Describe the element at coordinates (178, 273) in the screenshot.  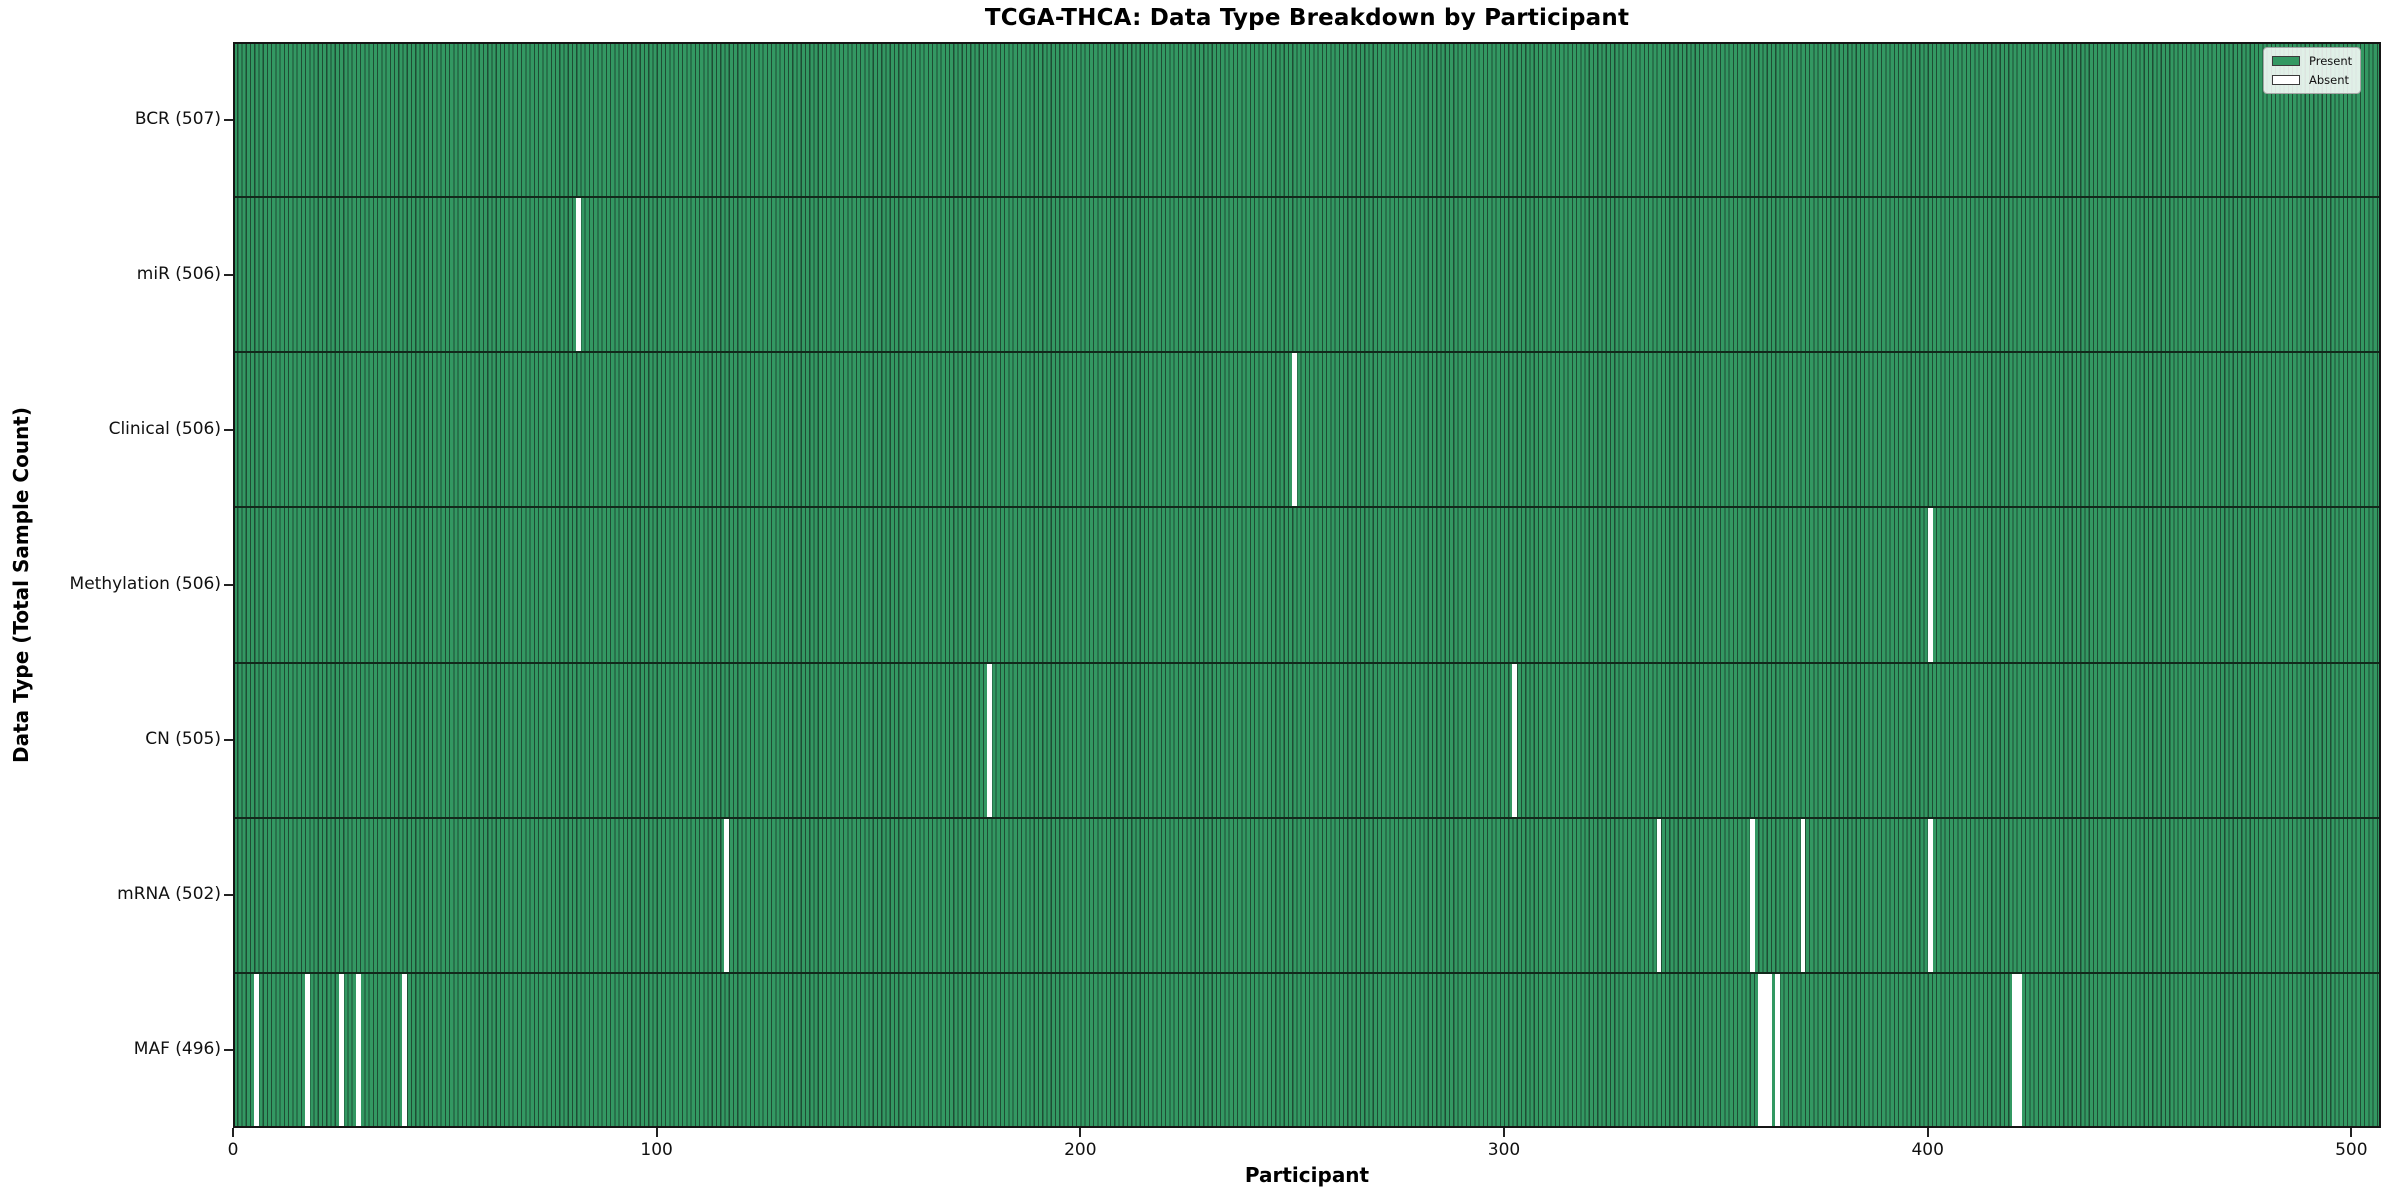
I see `y-category-label-mir: miR (506)` at that location.